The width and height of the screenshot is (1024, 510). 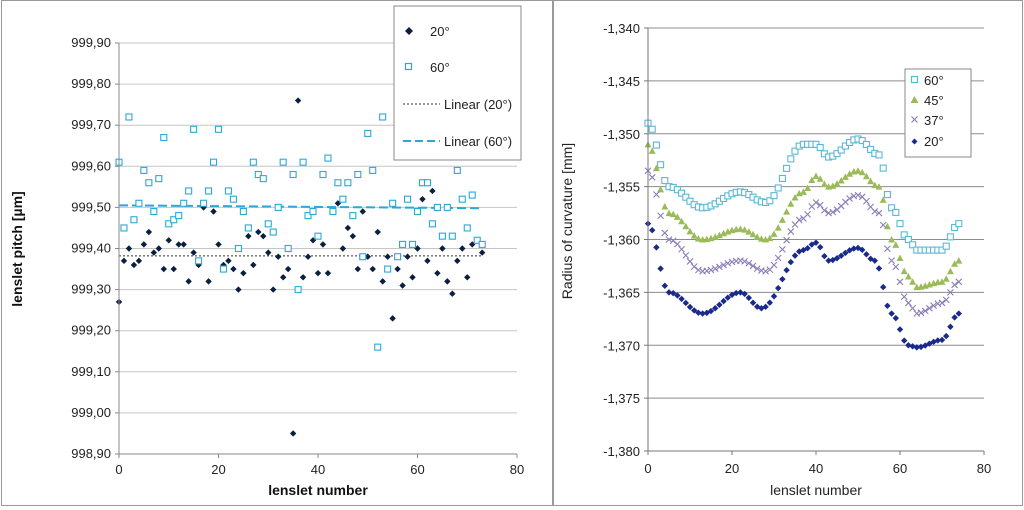 What do you see at coordinates (91, 206) in the screenshot?
I see `y-tick-label: 999,50` at bounding box center [91, 206].